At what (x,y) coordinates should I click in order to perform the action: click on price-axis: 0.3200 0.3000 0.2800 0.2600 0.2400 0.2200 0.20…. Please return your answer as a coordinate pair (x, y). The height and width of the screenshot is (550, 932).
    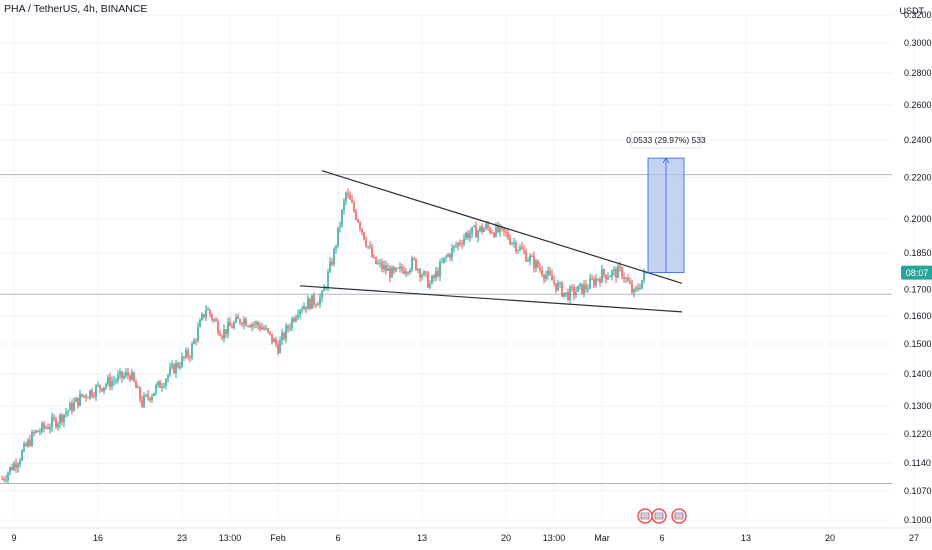
    Looking at the image, I should click on (918, 267).